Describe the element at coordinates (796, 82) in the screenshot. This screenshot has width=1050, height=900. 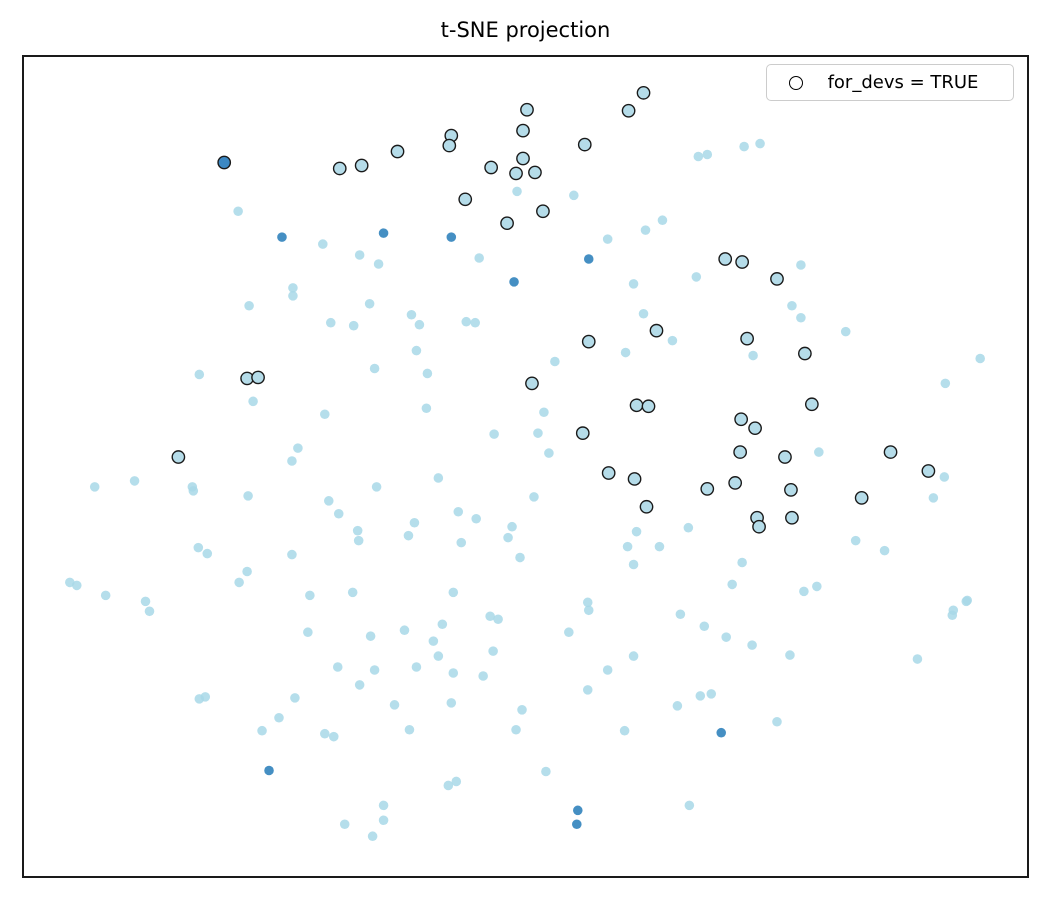
I see `open-circle-icon` at that location.